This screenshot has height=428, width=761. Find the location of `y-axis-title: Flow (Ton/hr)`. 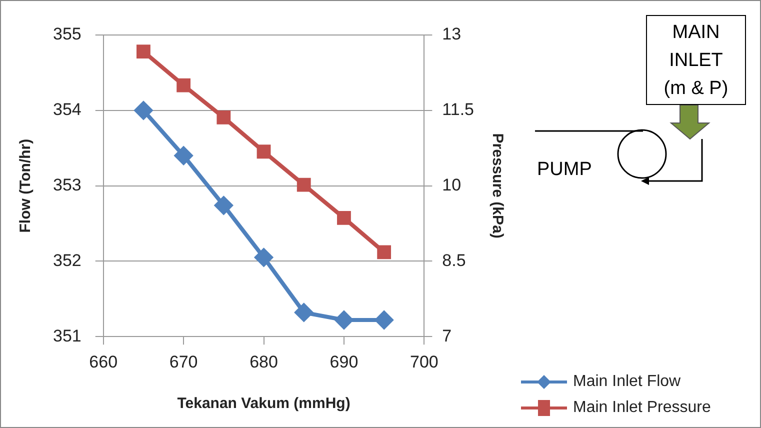

y-axis-title: Flow (Ton/hr) is located at coordinates (25, 185).